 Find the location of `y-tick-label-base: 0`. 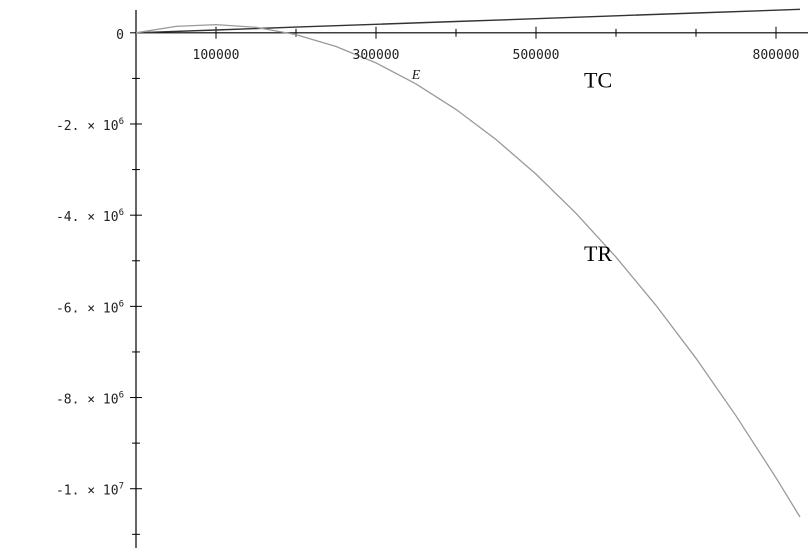

y-tick-label-base: 0 is located at coordinates (120, 35).